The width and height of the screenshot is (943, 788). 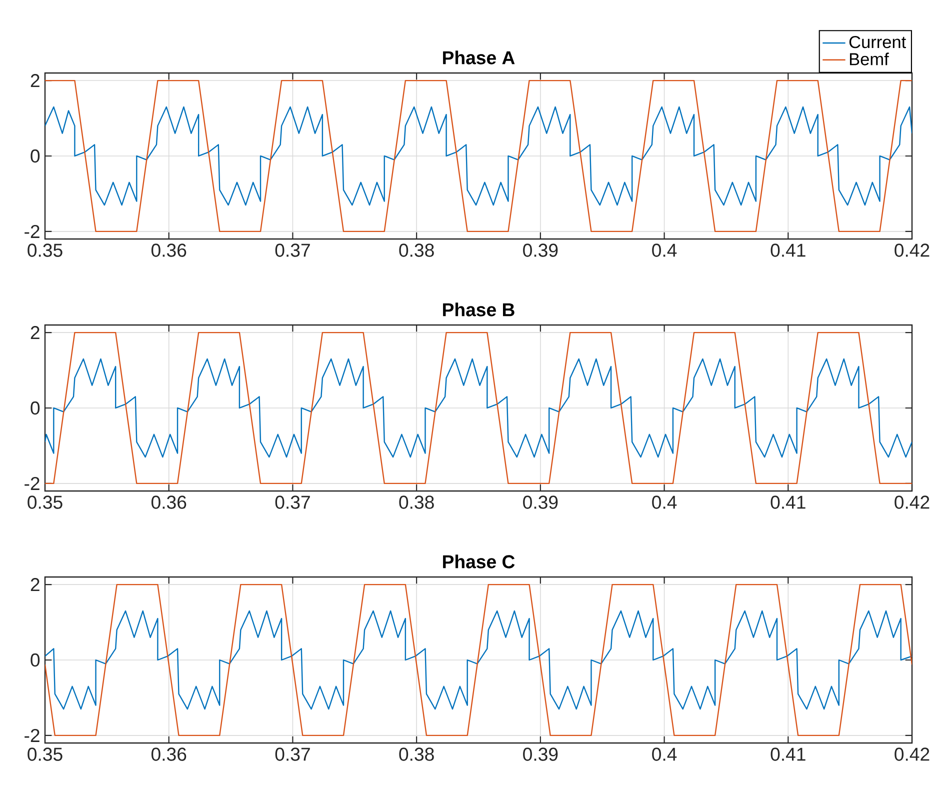 What do you see at coordinates (869, 59) in the screenshot?
I see `legend-label: Bemf` at bounding box center [869, 59].